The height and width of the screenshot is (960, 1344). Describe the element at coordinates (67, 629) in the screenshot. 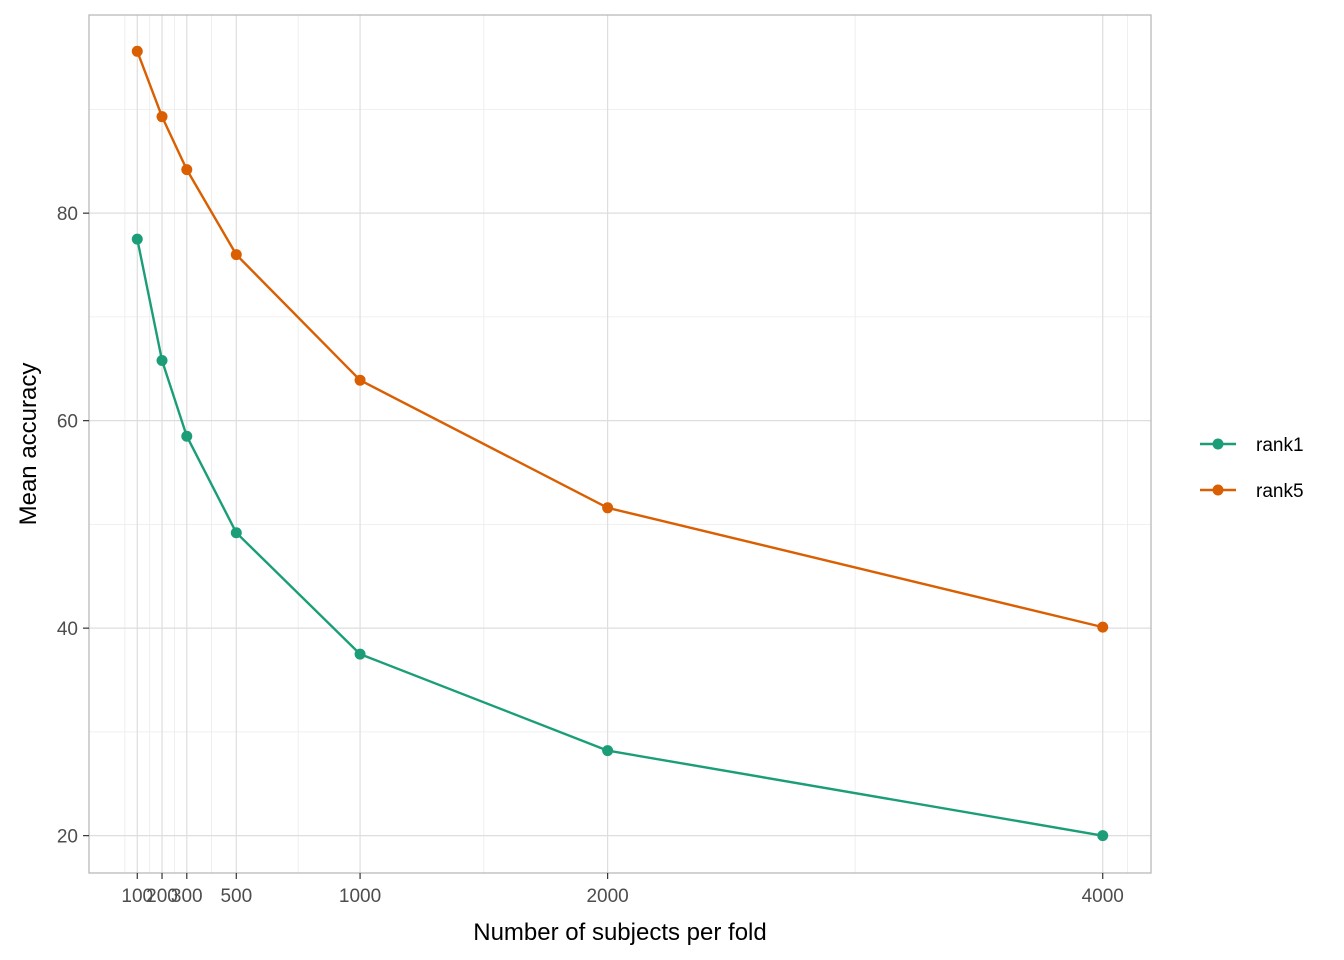

I see `y-tick-label: 40` at that location.